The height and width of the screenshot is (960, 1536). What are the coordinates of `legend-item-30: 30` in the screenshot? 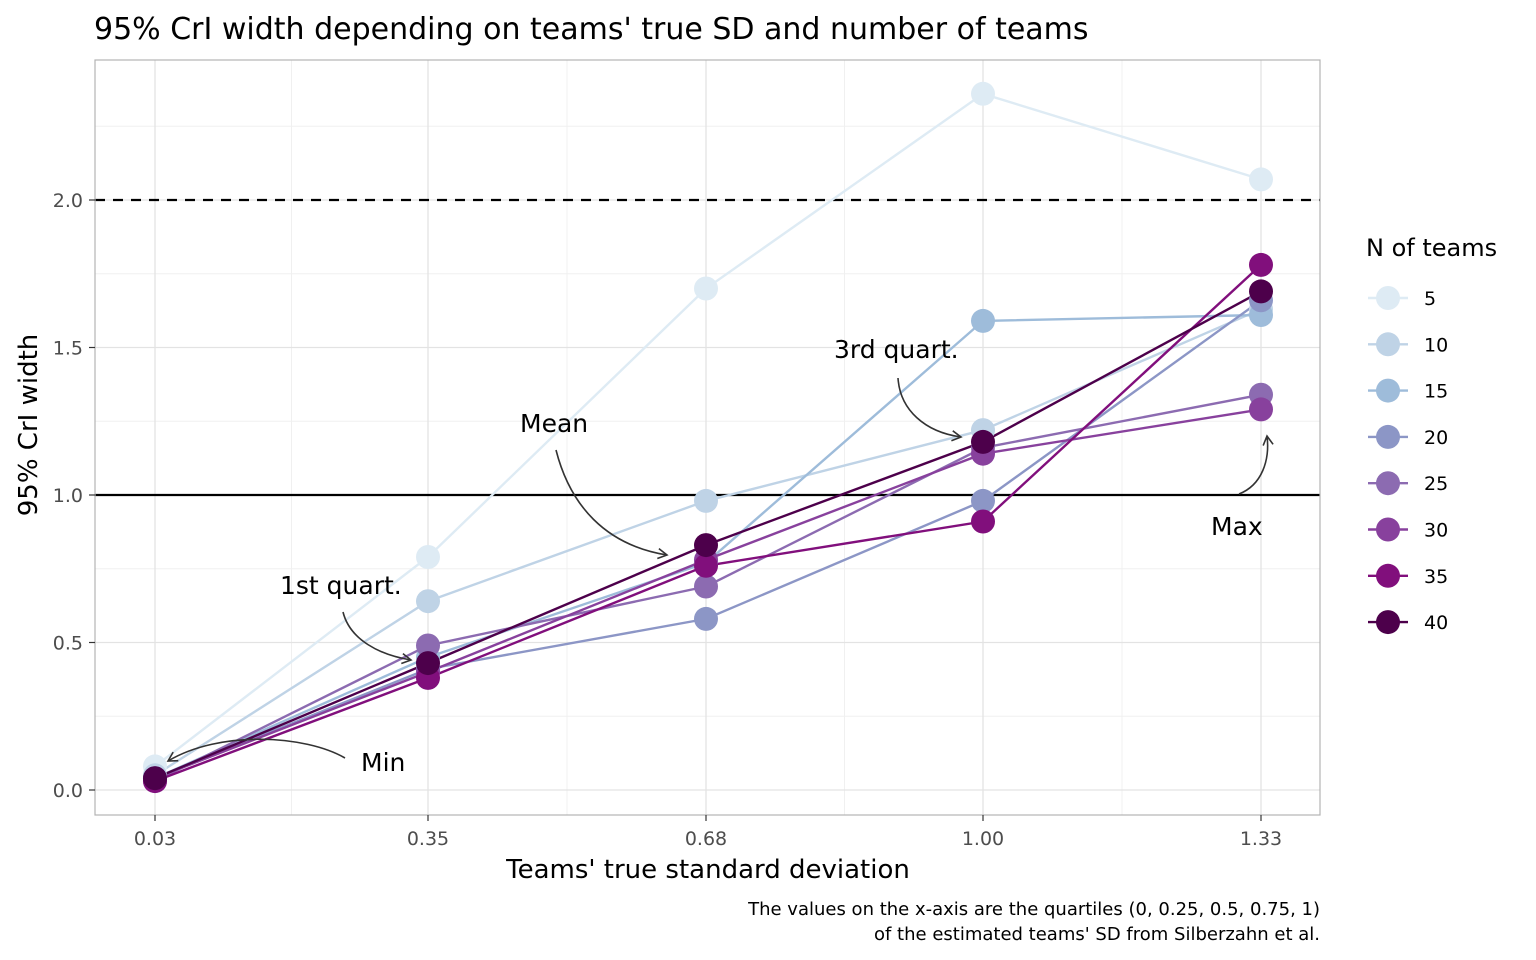 It's located at (1408, 529).